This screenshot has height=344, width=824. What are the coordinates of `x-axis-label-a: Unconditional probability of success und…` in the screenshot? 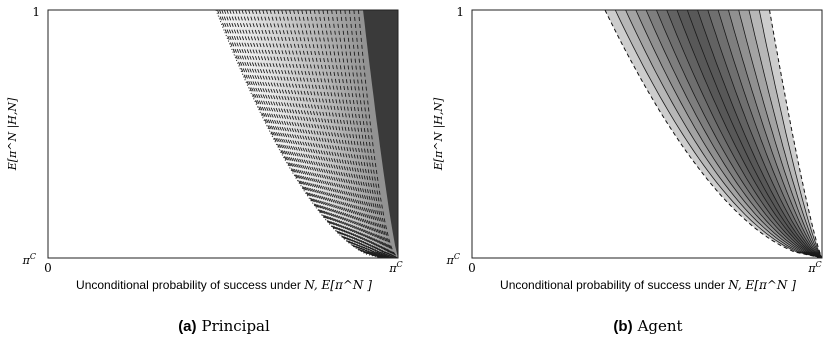 It's located at (224, 285).